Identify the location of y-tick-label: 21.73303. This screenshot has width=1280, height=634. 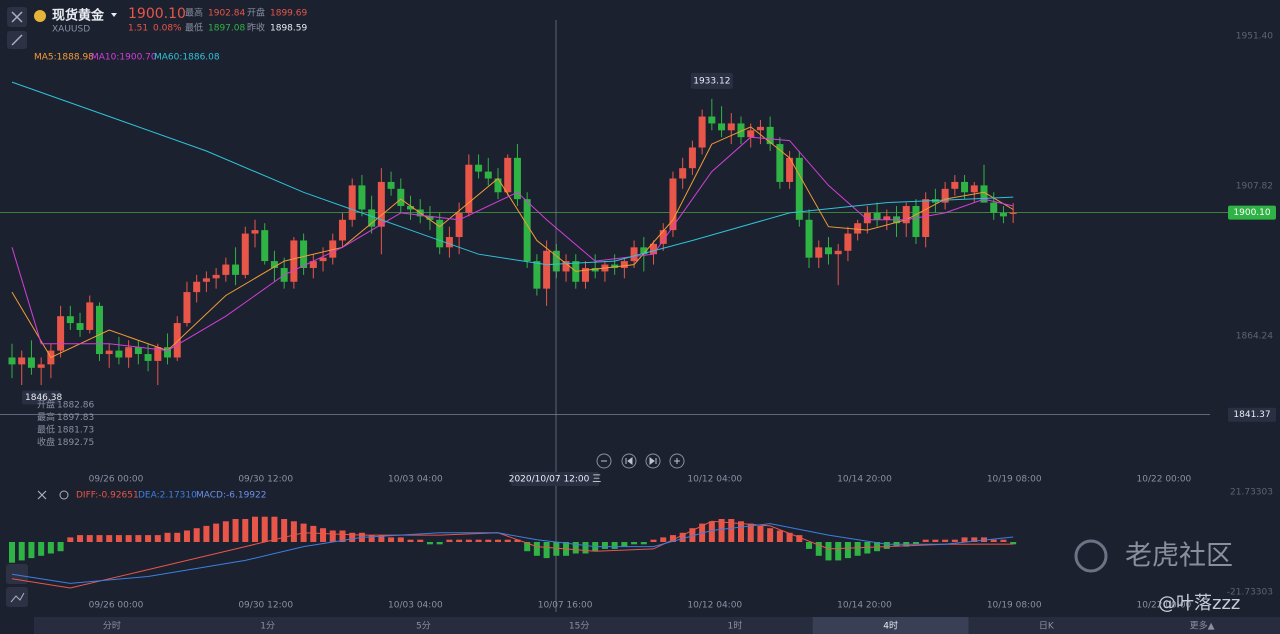
(1251, 493).